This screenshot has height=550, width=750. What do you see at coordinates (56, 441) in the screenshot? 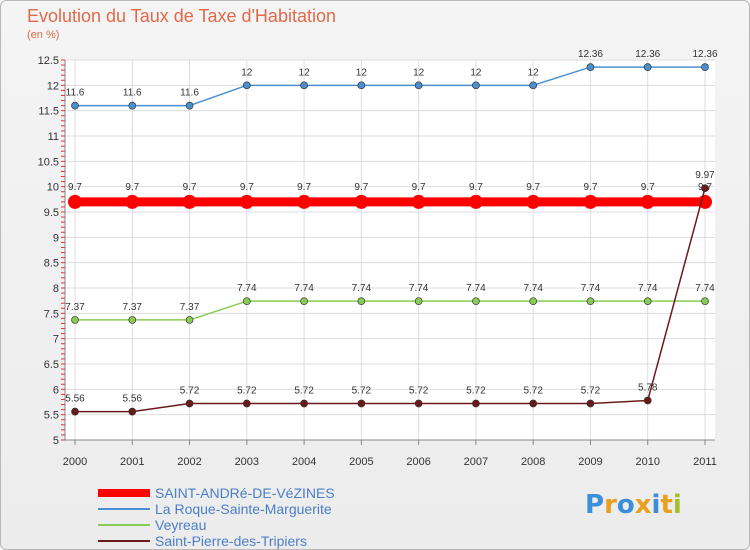
I see `y-tick-label: 5` at bounding box center [56, 441].